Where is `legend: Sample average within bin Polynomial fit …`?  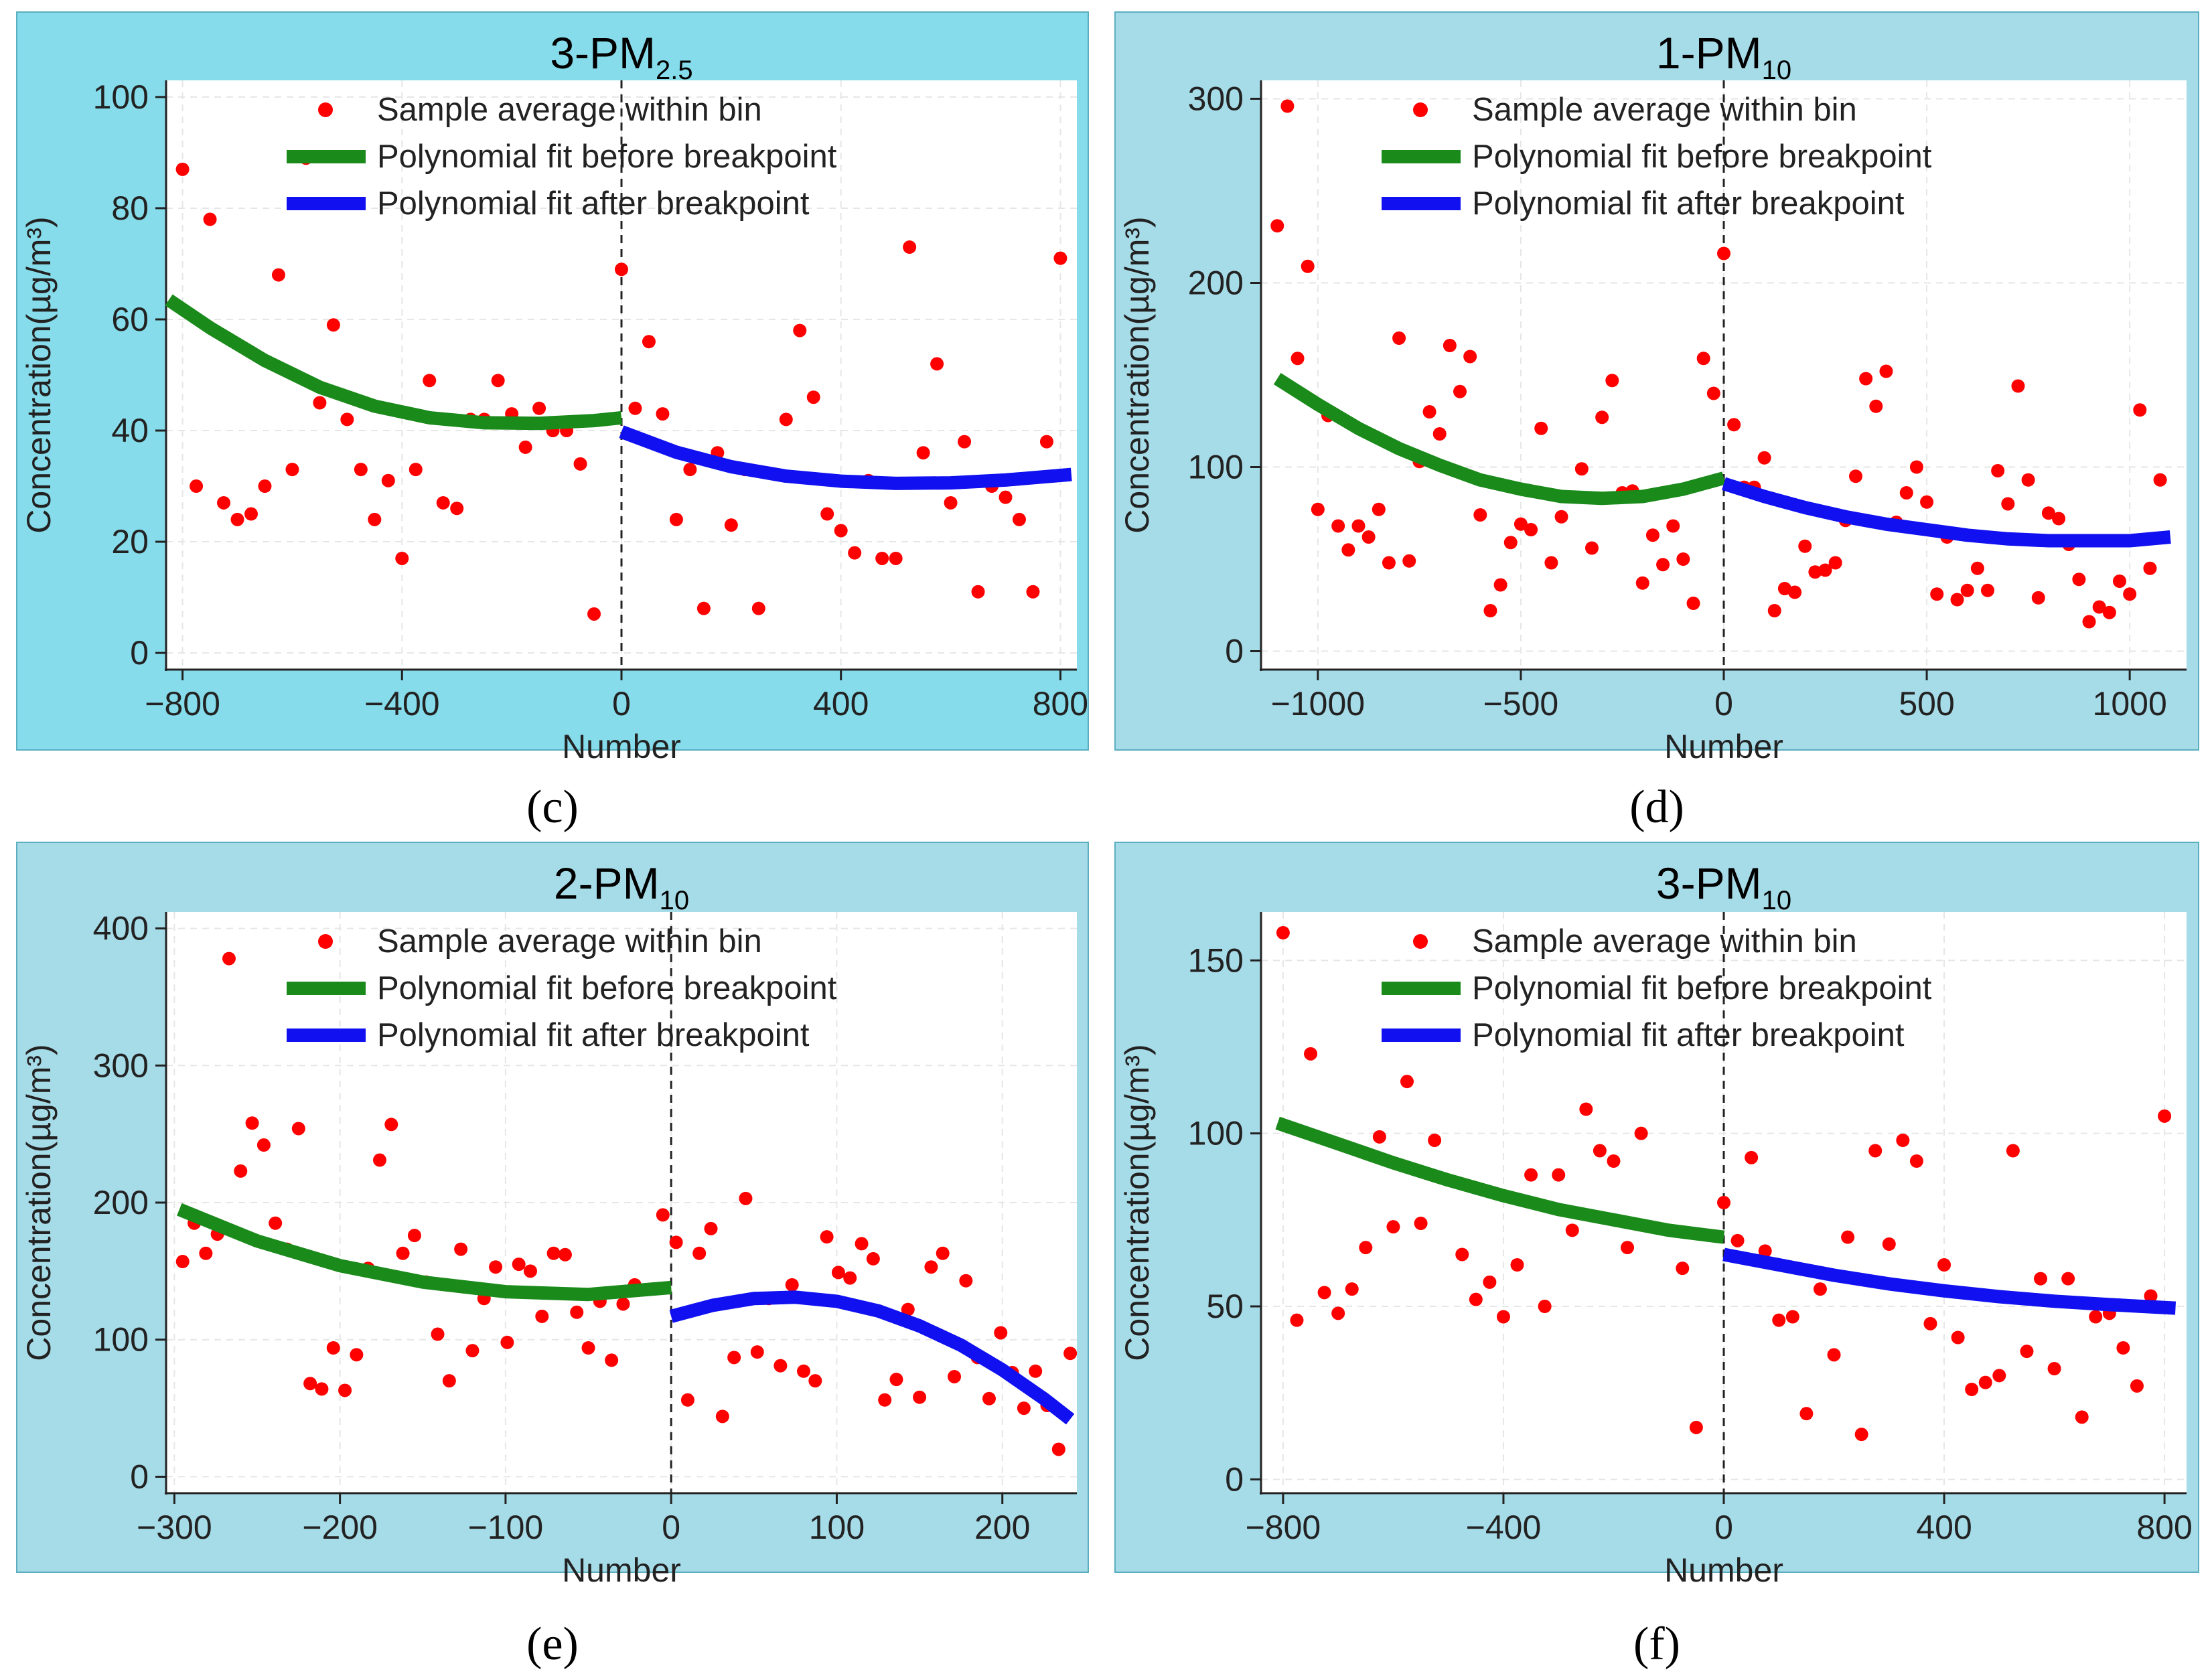 legend: Sample average within bin Polynomial fit … is located at coordinates (1657, 157).